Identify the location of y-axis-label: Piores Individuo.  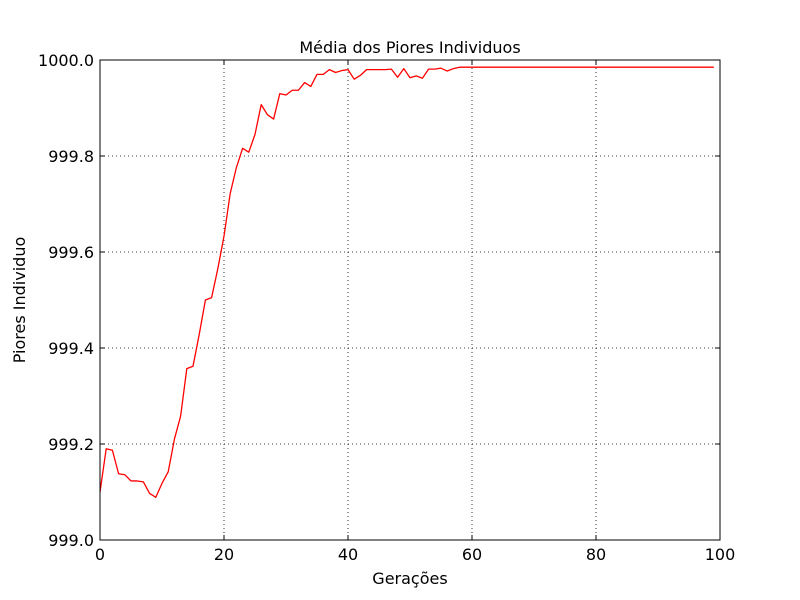
(19, 300).